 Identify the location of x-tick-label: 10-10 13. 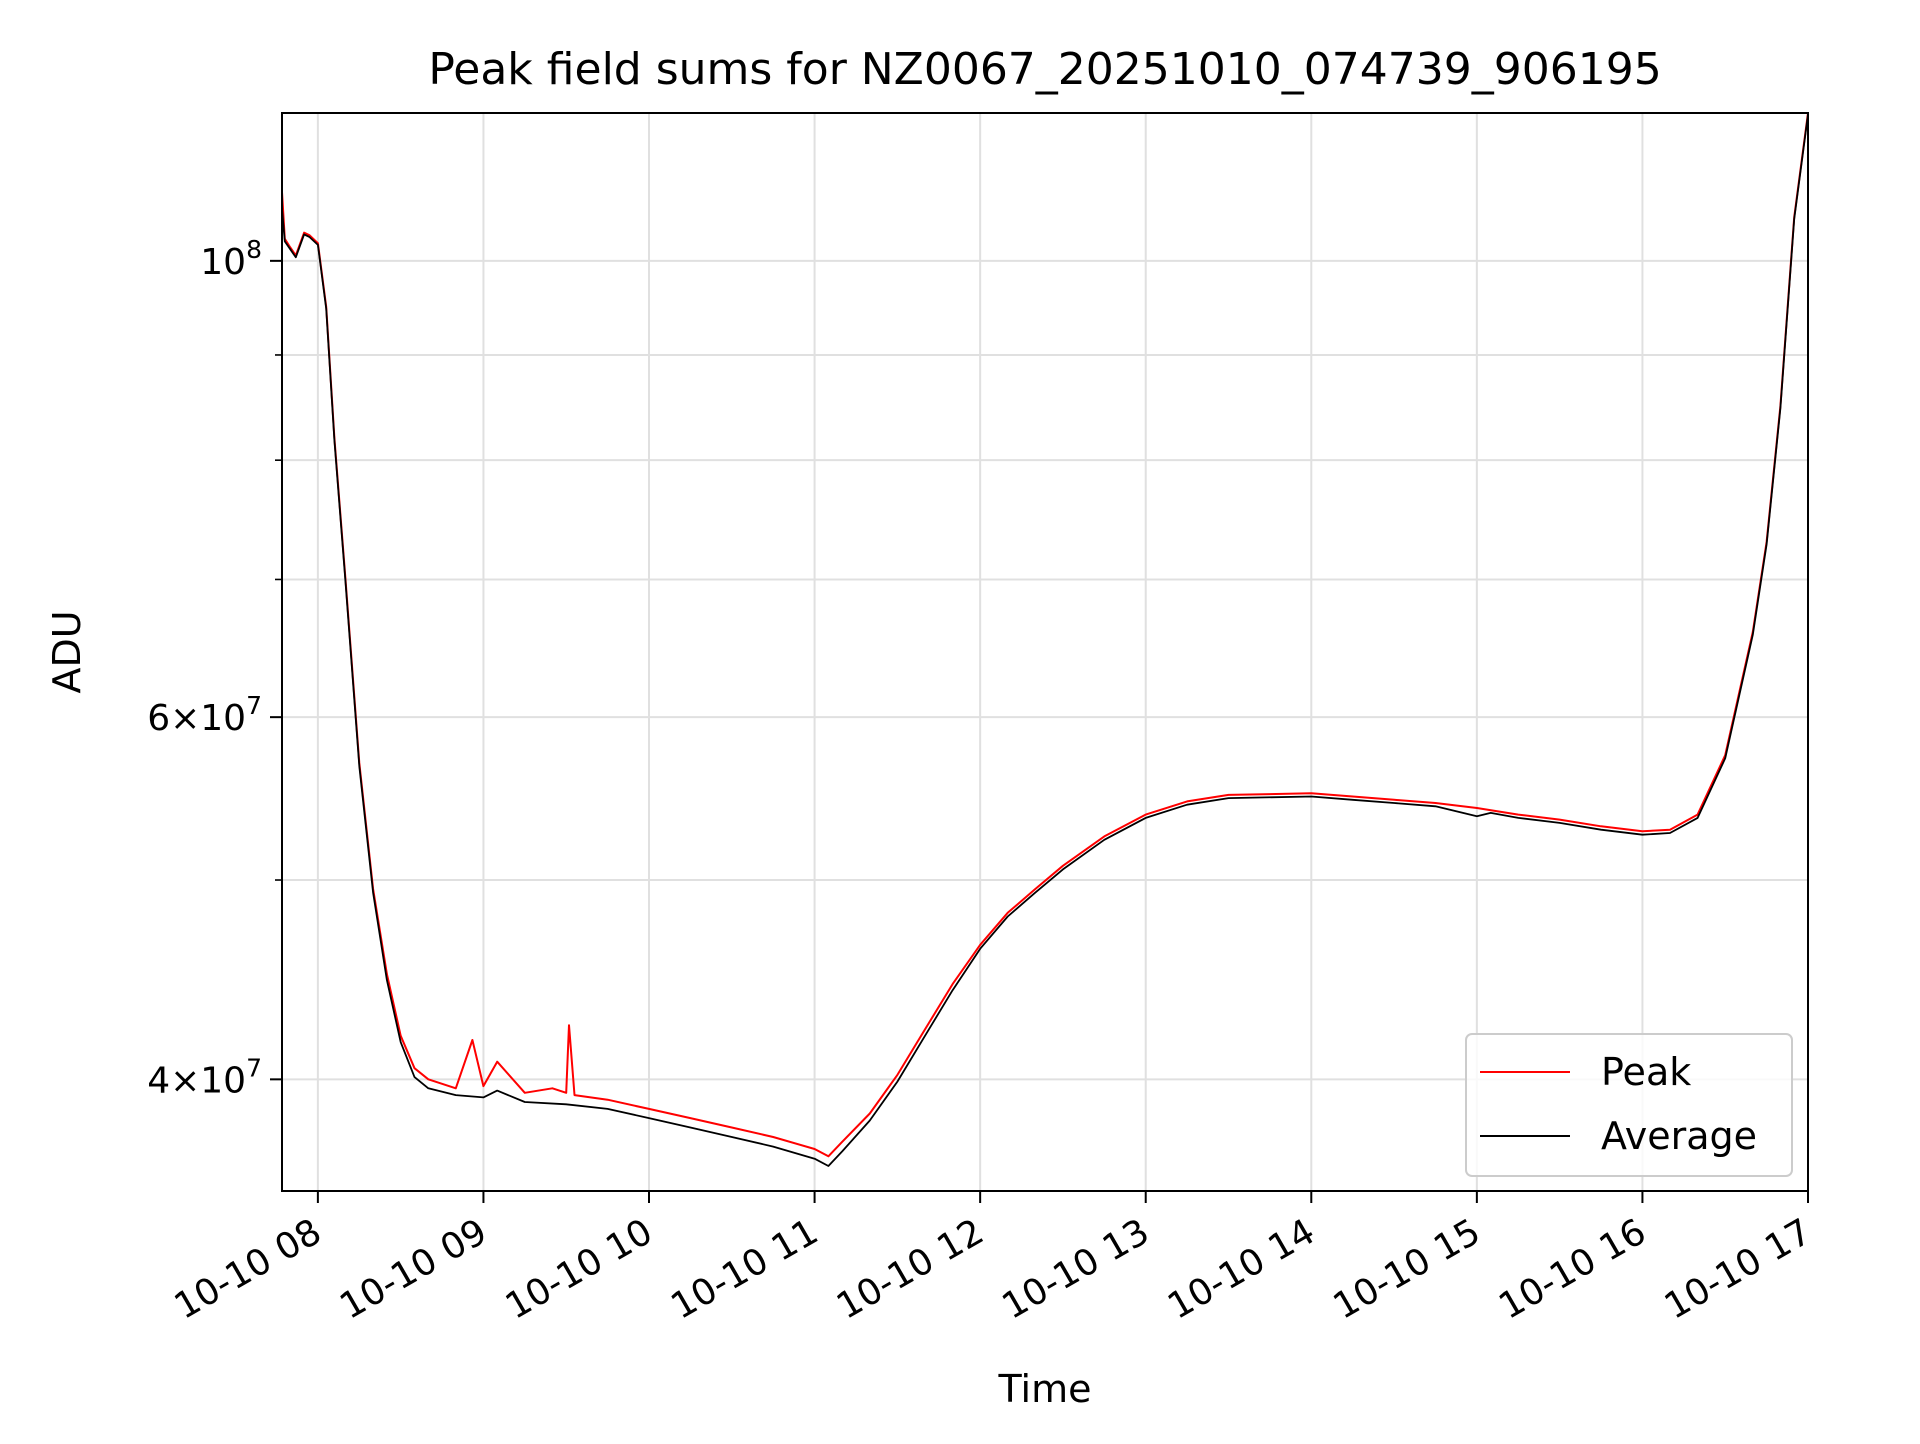
(1076, 1269).